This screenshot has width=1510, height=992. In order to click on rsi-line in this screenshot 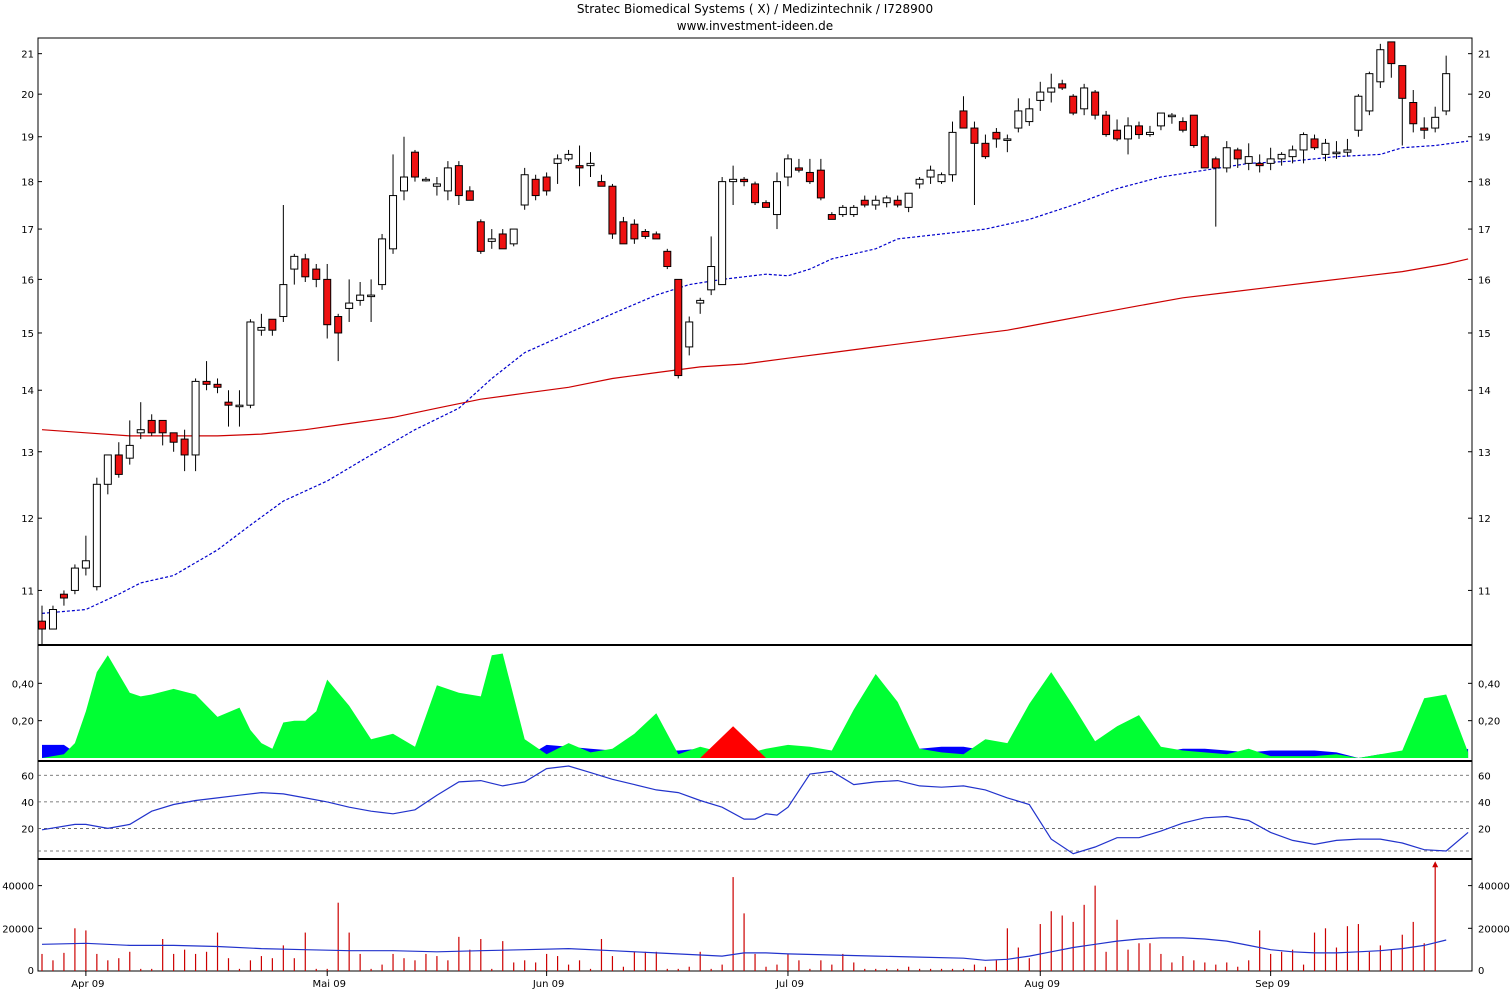, I will do `click(755, 810)`.